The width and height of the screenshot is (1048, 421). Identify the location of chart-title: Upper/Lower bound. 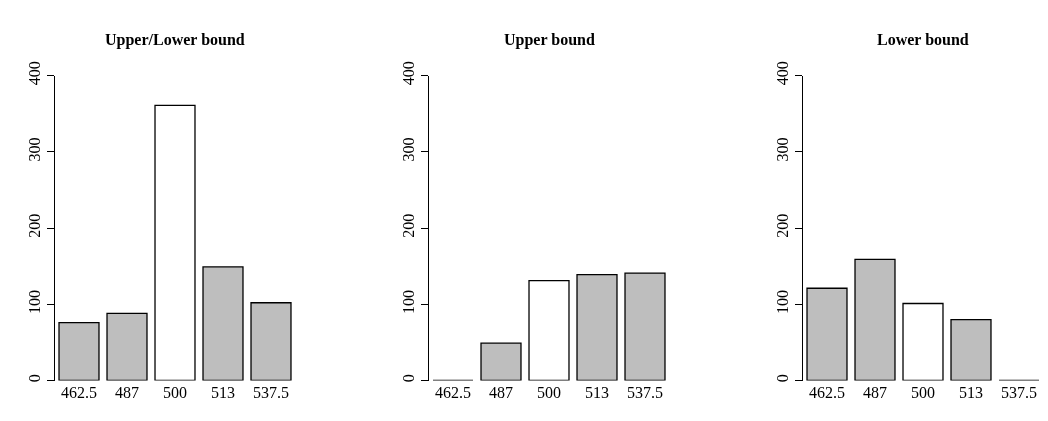
(175, 40).